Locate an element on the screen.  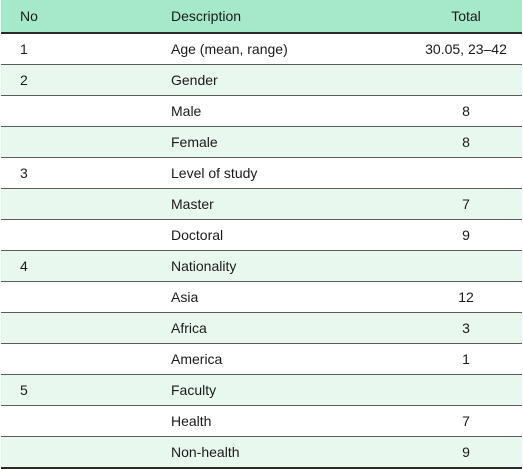
cell-description: Health is located at coordinates (281, 421).